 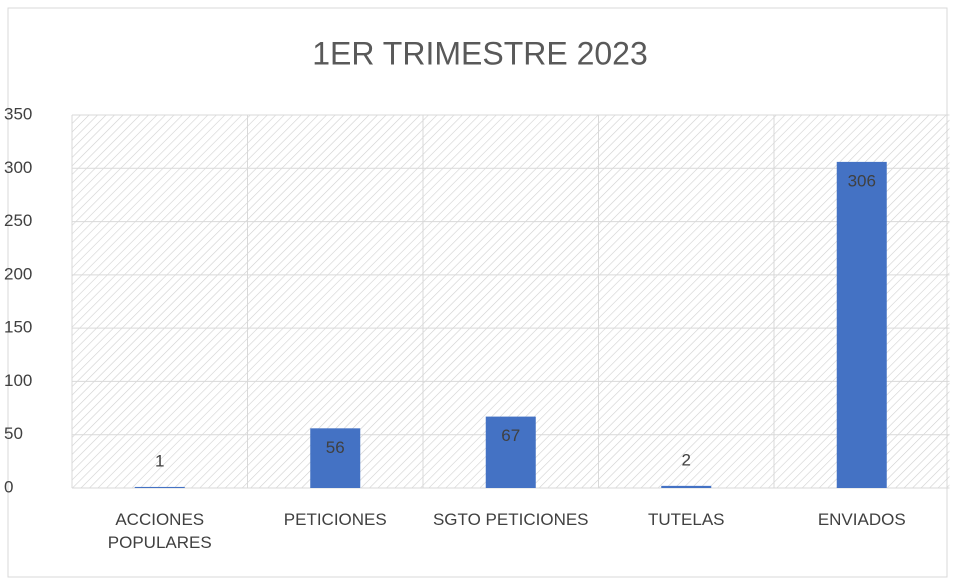 I want to click on x-tick-label: ACCIONES POPULARES, so click(x=159, y=531).